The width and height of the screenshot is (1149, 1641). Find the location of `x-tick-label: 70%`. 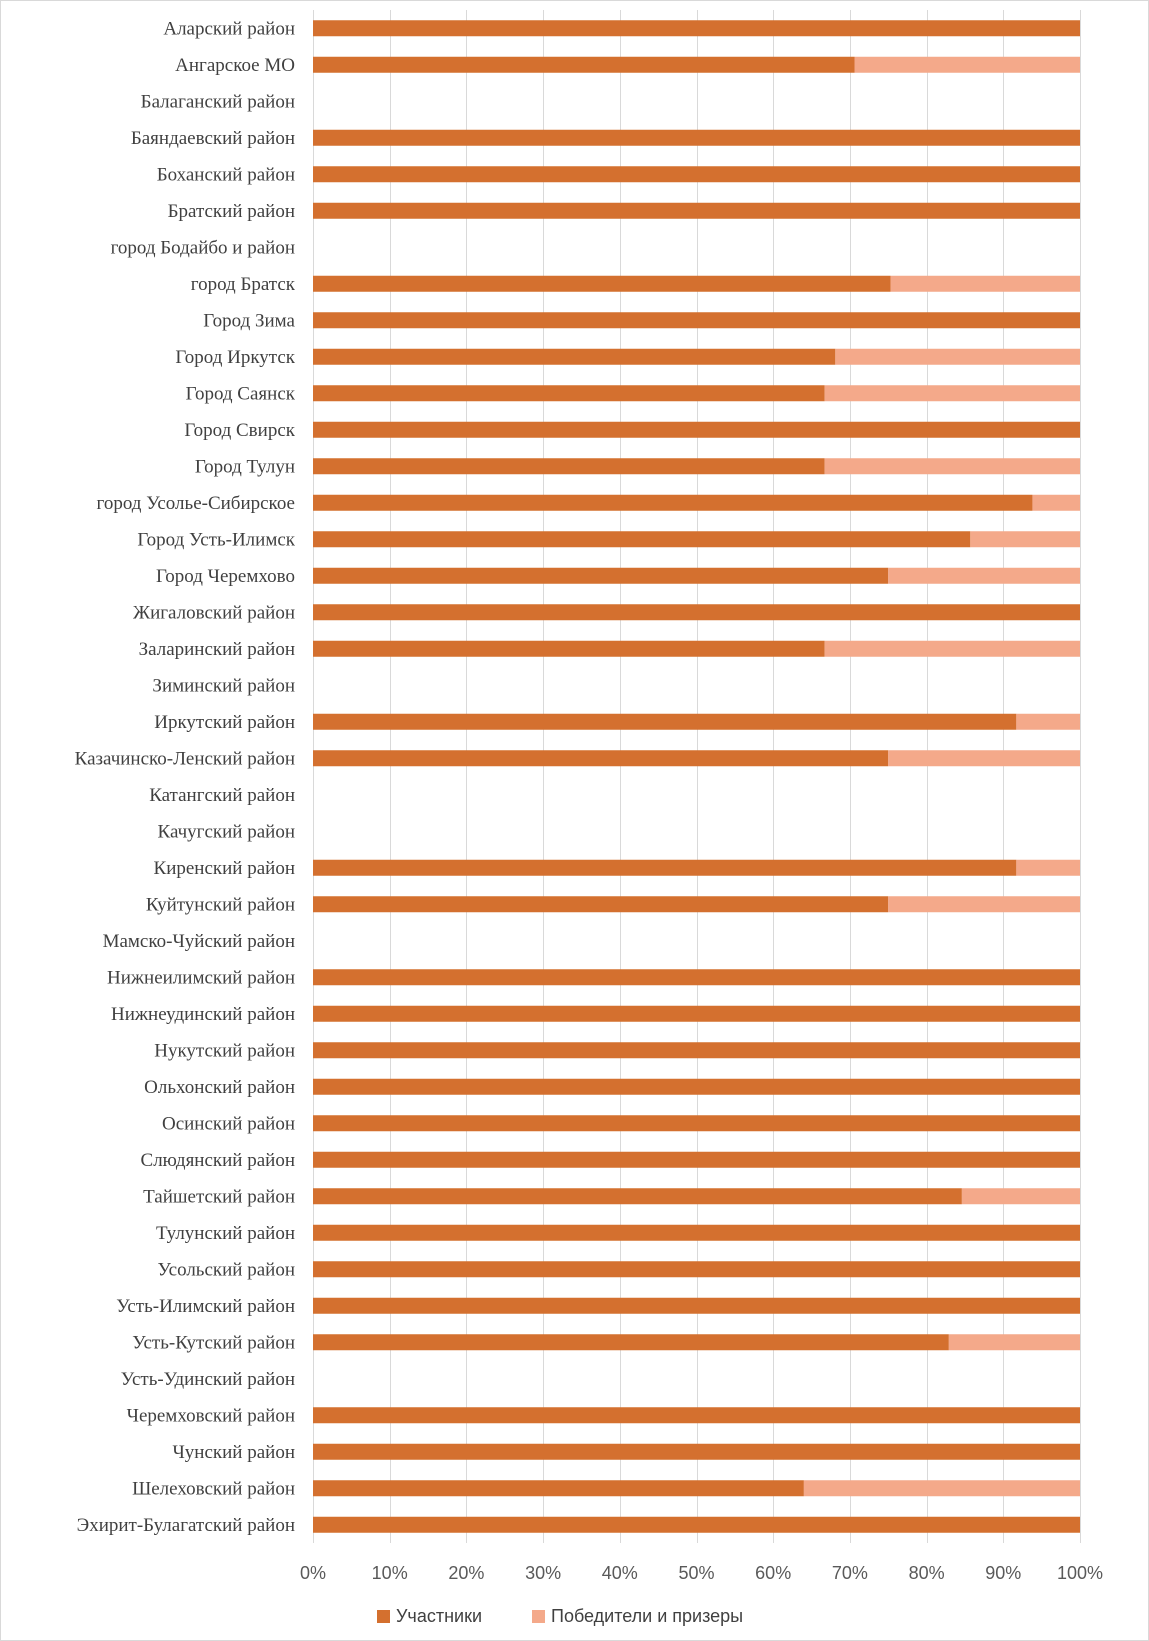

x-tick-label: 70% is located at coordinates (850, 1573).